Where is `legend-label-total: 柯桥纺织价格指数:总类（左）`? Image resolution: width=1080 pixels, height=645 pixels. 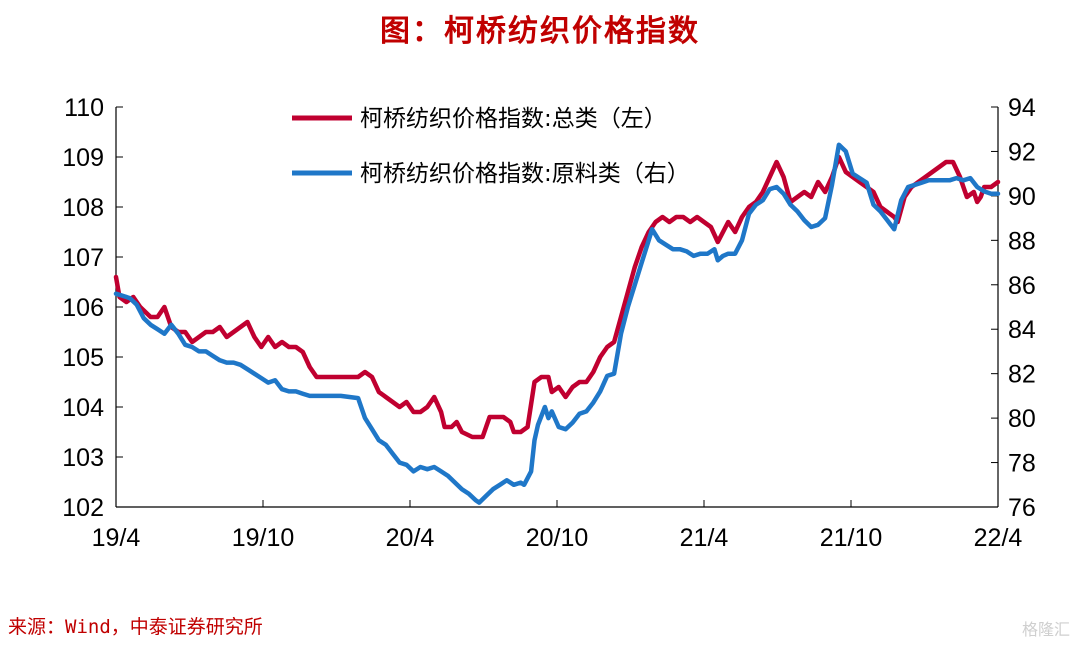
legend-label-total: 柯桥纺织价格指数:总类（左） is located at coordinates (513, 119).